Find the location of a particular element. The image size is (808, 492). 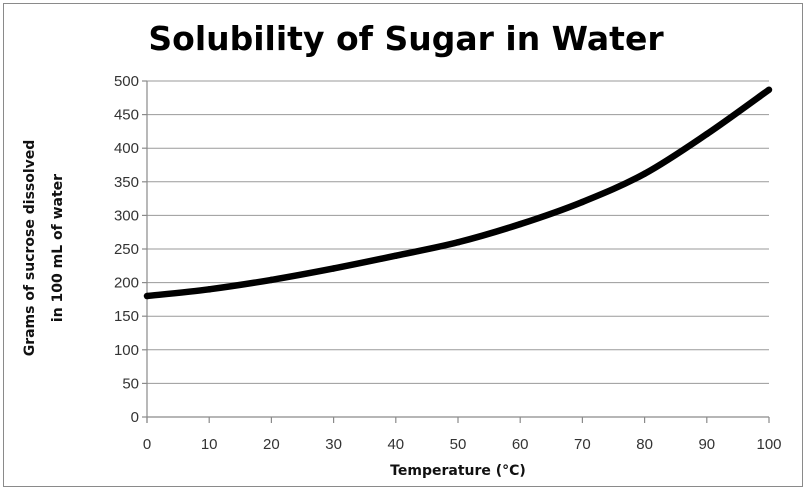

x-tick-label-100: 100 is located at coordinates (768, 444).